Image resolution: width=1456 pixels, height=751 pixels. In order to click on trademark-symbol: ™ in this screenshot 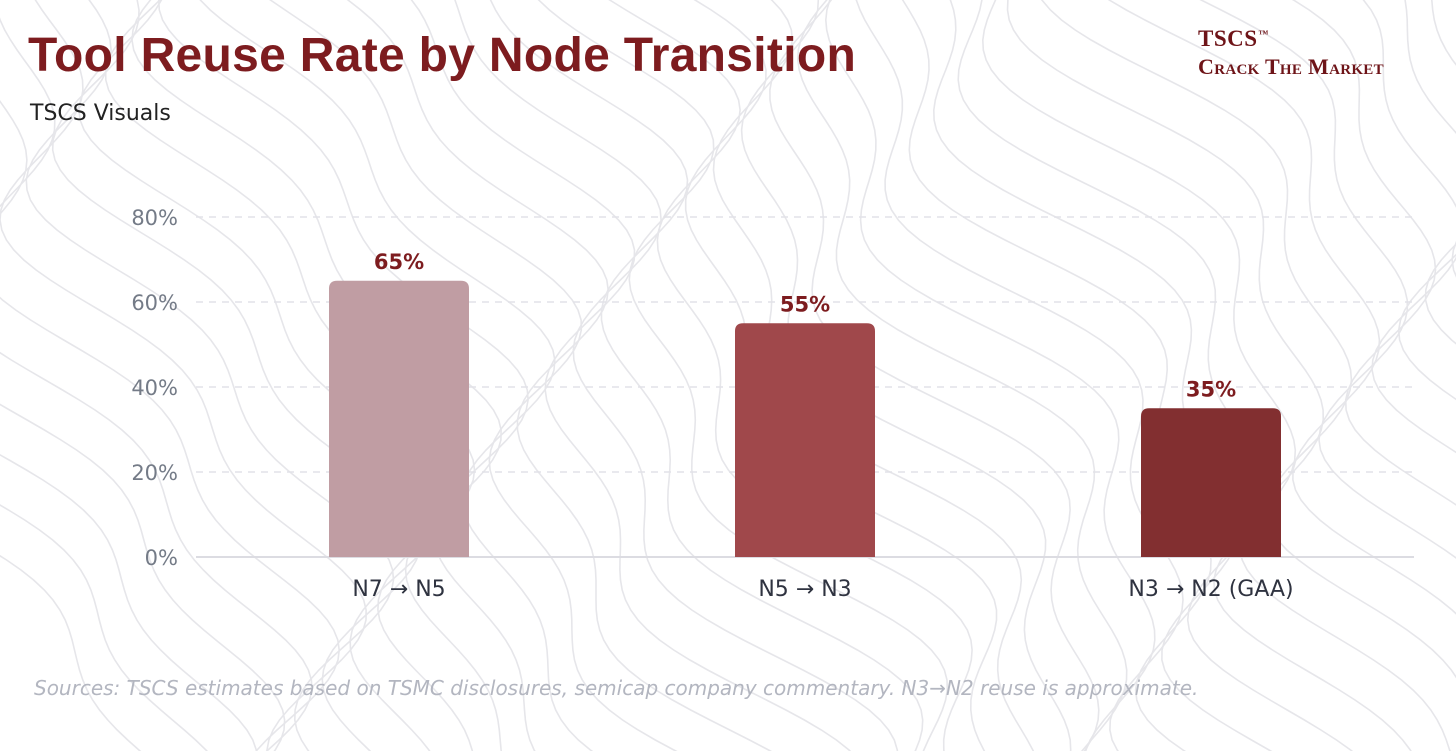, I will do `click(1264, 35)`.